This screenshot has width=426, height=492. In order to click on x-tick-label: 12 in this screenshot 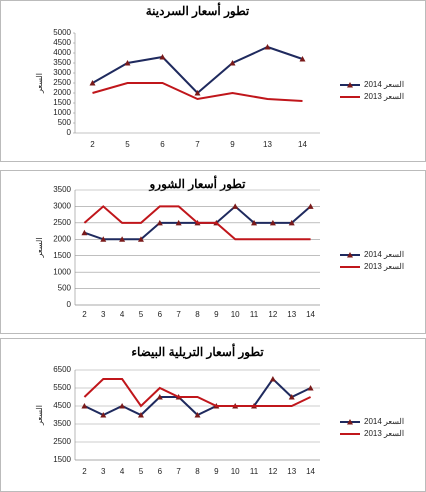, I will do `click(272, 471)`.